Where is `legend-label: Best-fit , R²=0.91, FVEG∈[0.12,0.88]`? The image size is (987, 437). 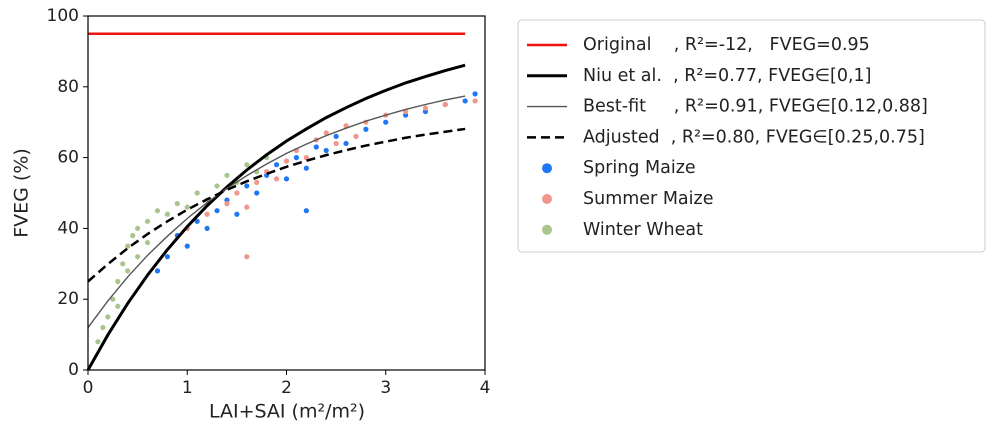
legend-label: Best-fit , R²=0.91, FVEG∈[0.12,0.88] is located at coordinates (755, 107).